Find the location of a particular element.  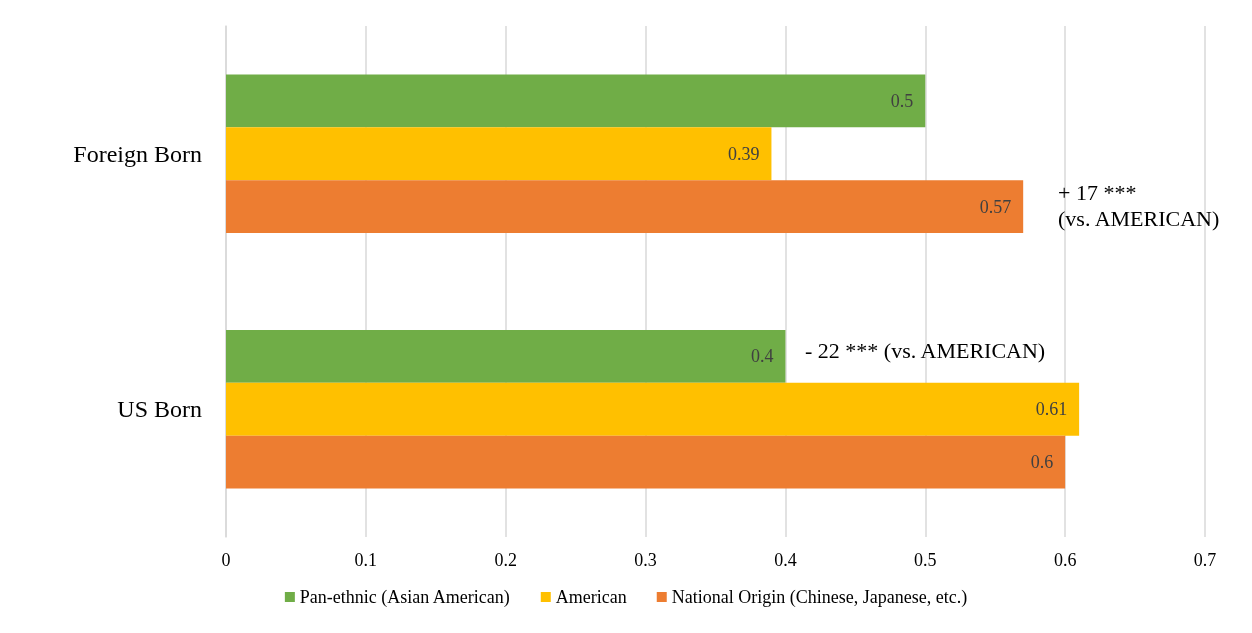

x-tick-label: 0.7 is located at coordinates (1205, 560).